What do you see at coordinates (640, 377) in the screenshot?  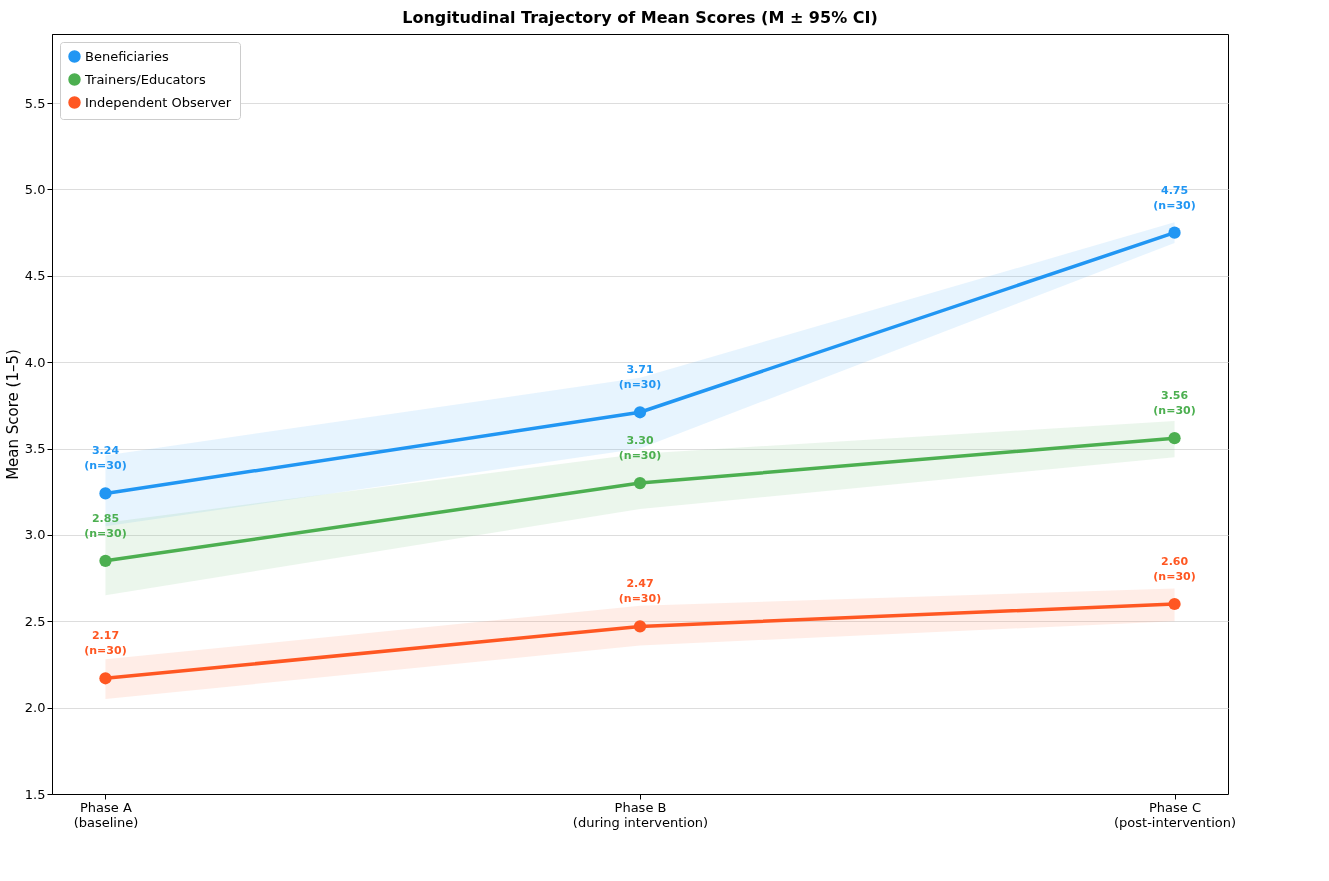 I see `data-label: 3.71 (n=30)` at bounding box center [640, 377].